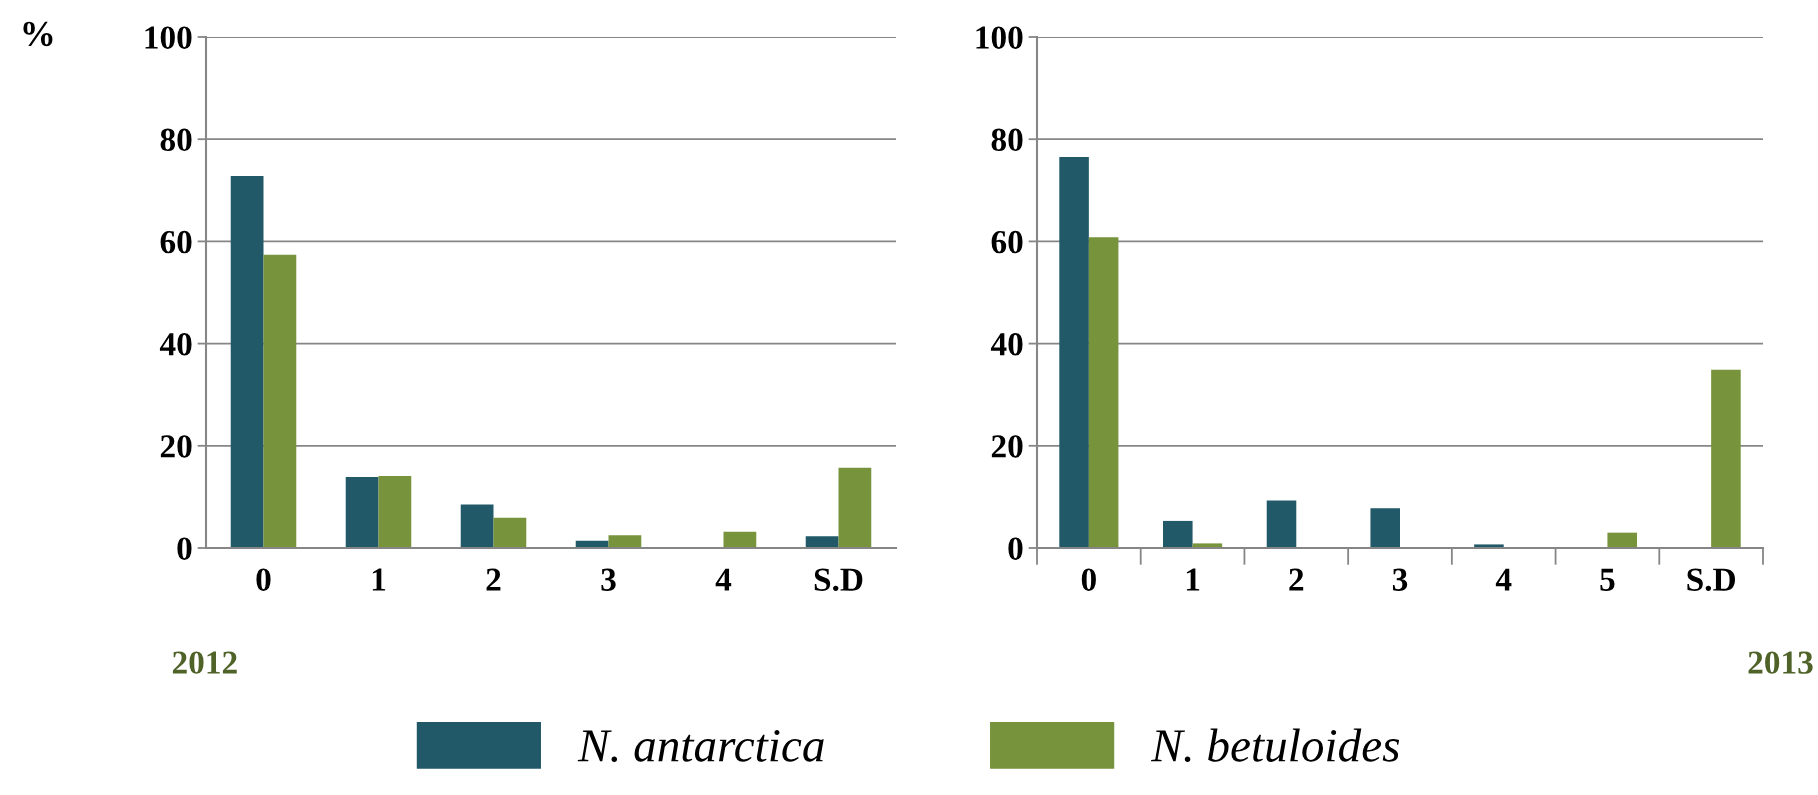  What do you see at coordinates (1780, 662) in the screenshot?
I see `text: 2013` at bounding box center [1780, 662].